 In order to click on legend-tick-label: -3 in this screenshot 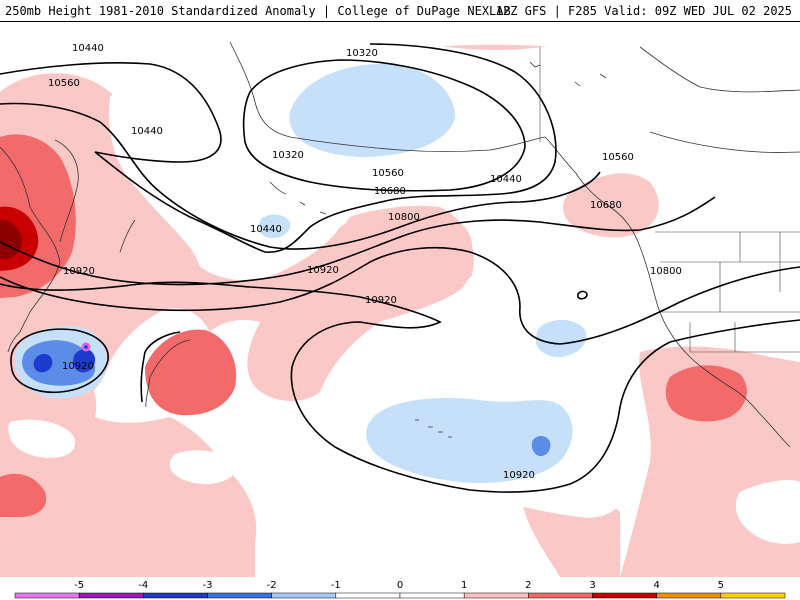, I will do `click(208, 585)`.